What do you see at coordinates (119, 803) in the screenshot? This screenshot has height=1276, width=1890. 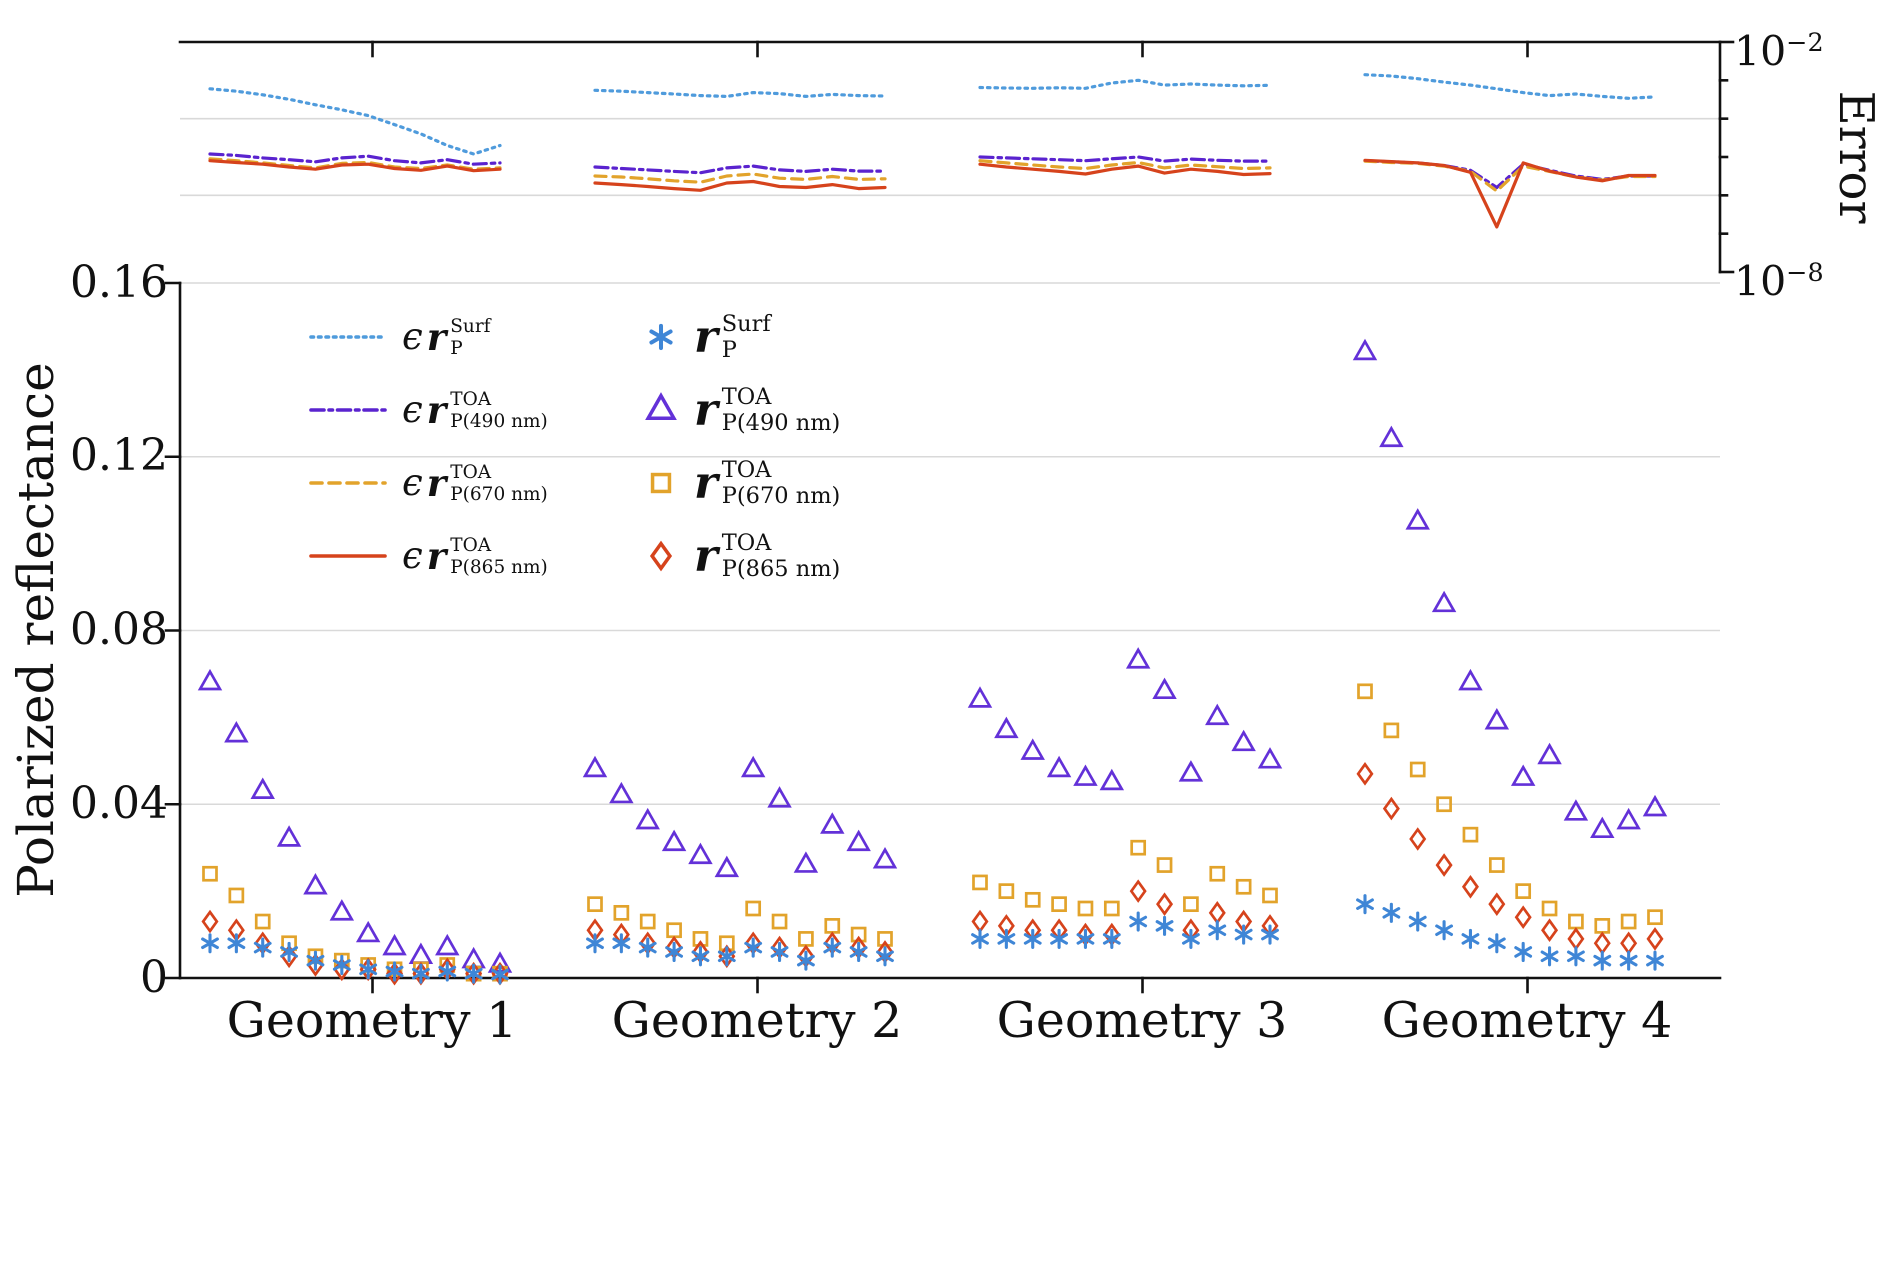 I see `y-tick-label-004: 0.04` at bounding box center [119, 803].